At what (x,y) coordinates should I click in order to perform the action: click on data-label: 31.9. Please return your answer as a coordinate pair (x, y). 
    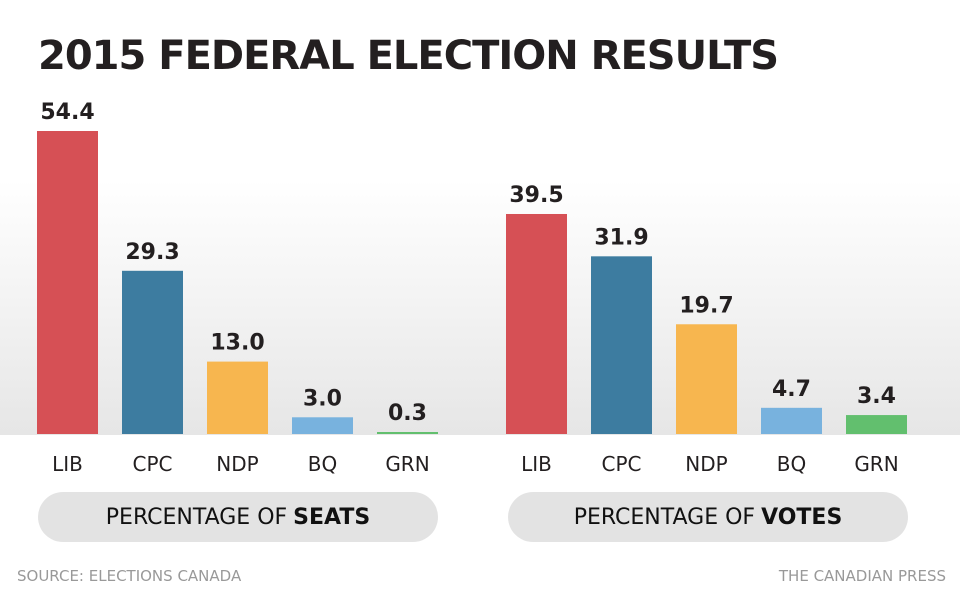
    Looking at the image, I should click on (621, 237).